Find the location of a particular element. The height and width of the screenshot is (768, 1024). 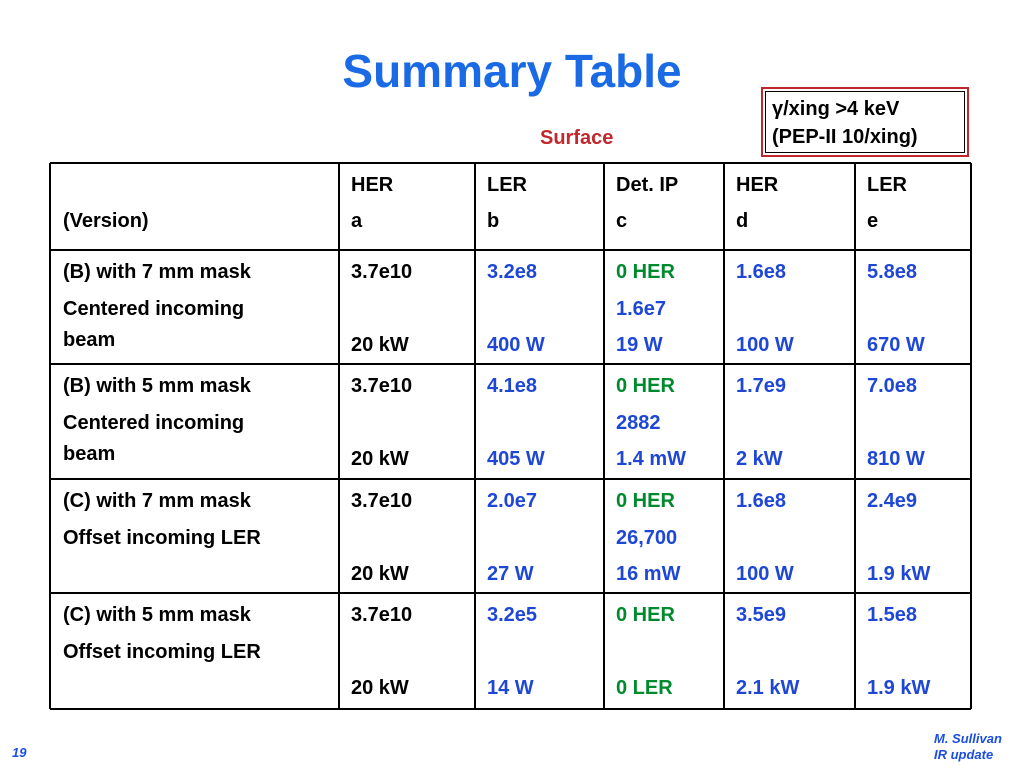

row-label: (C) with 5 mm mask is located at coordinates (157, 615).